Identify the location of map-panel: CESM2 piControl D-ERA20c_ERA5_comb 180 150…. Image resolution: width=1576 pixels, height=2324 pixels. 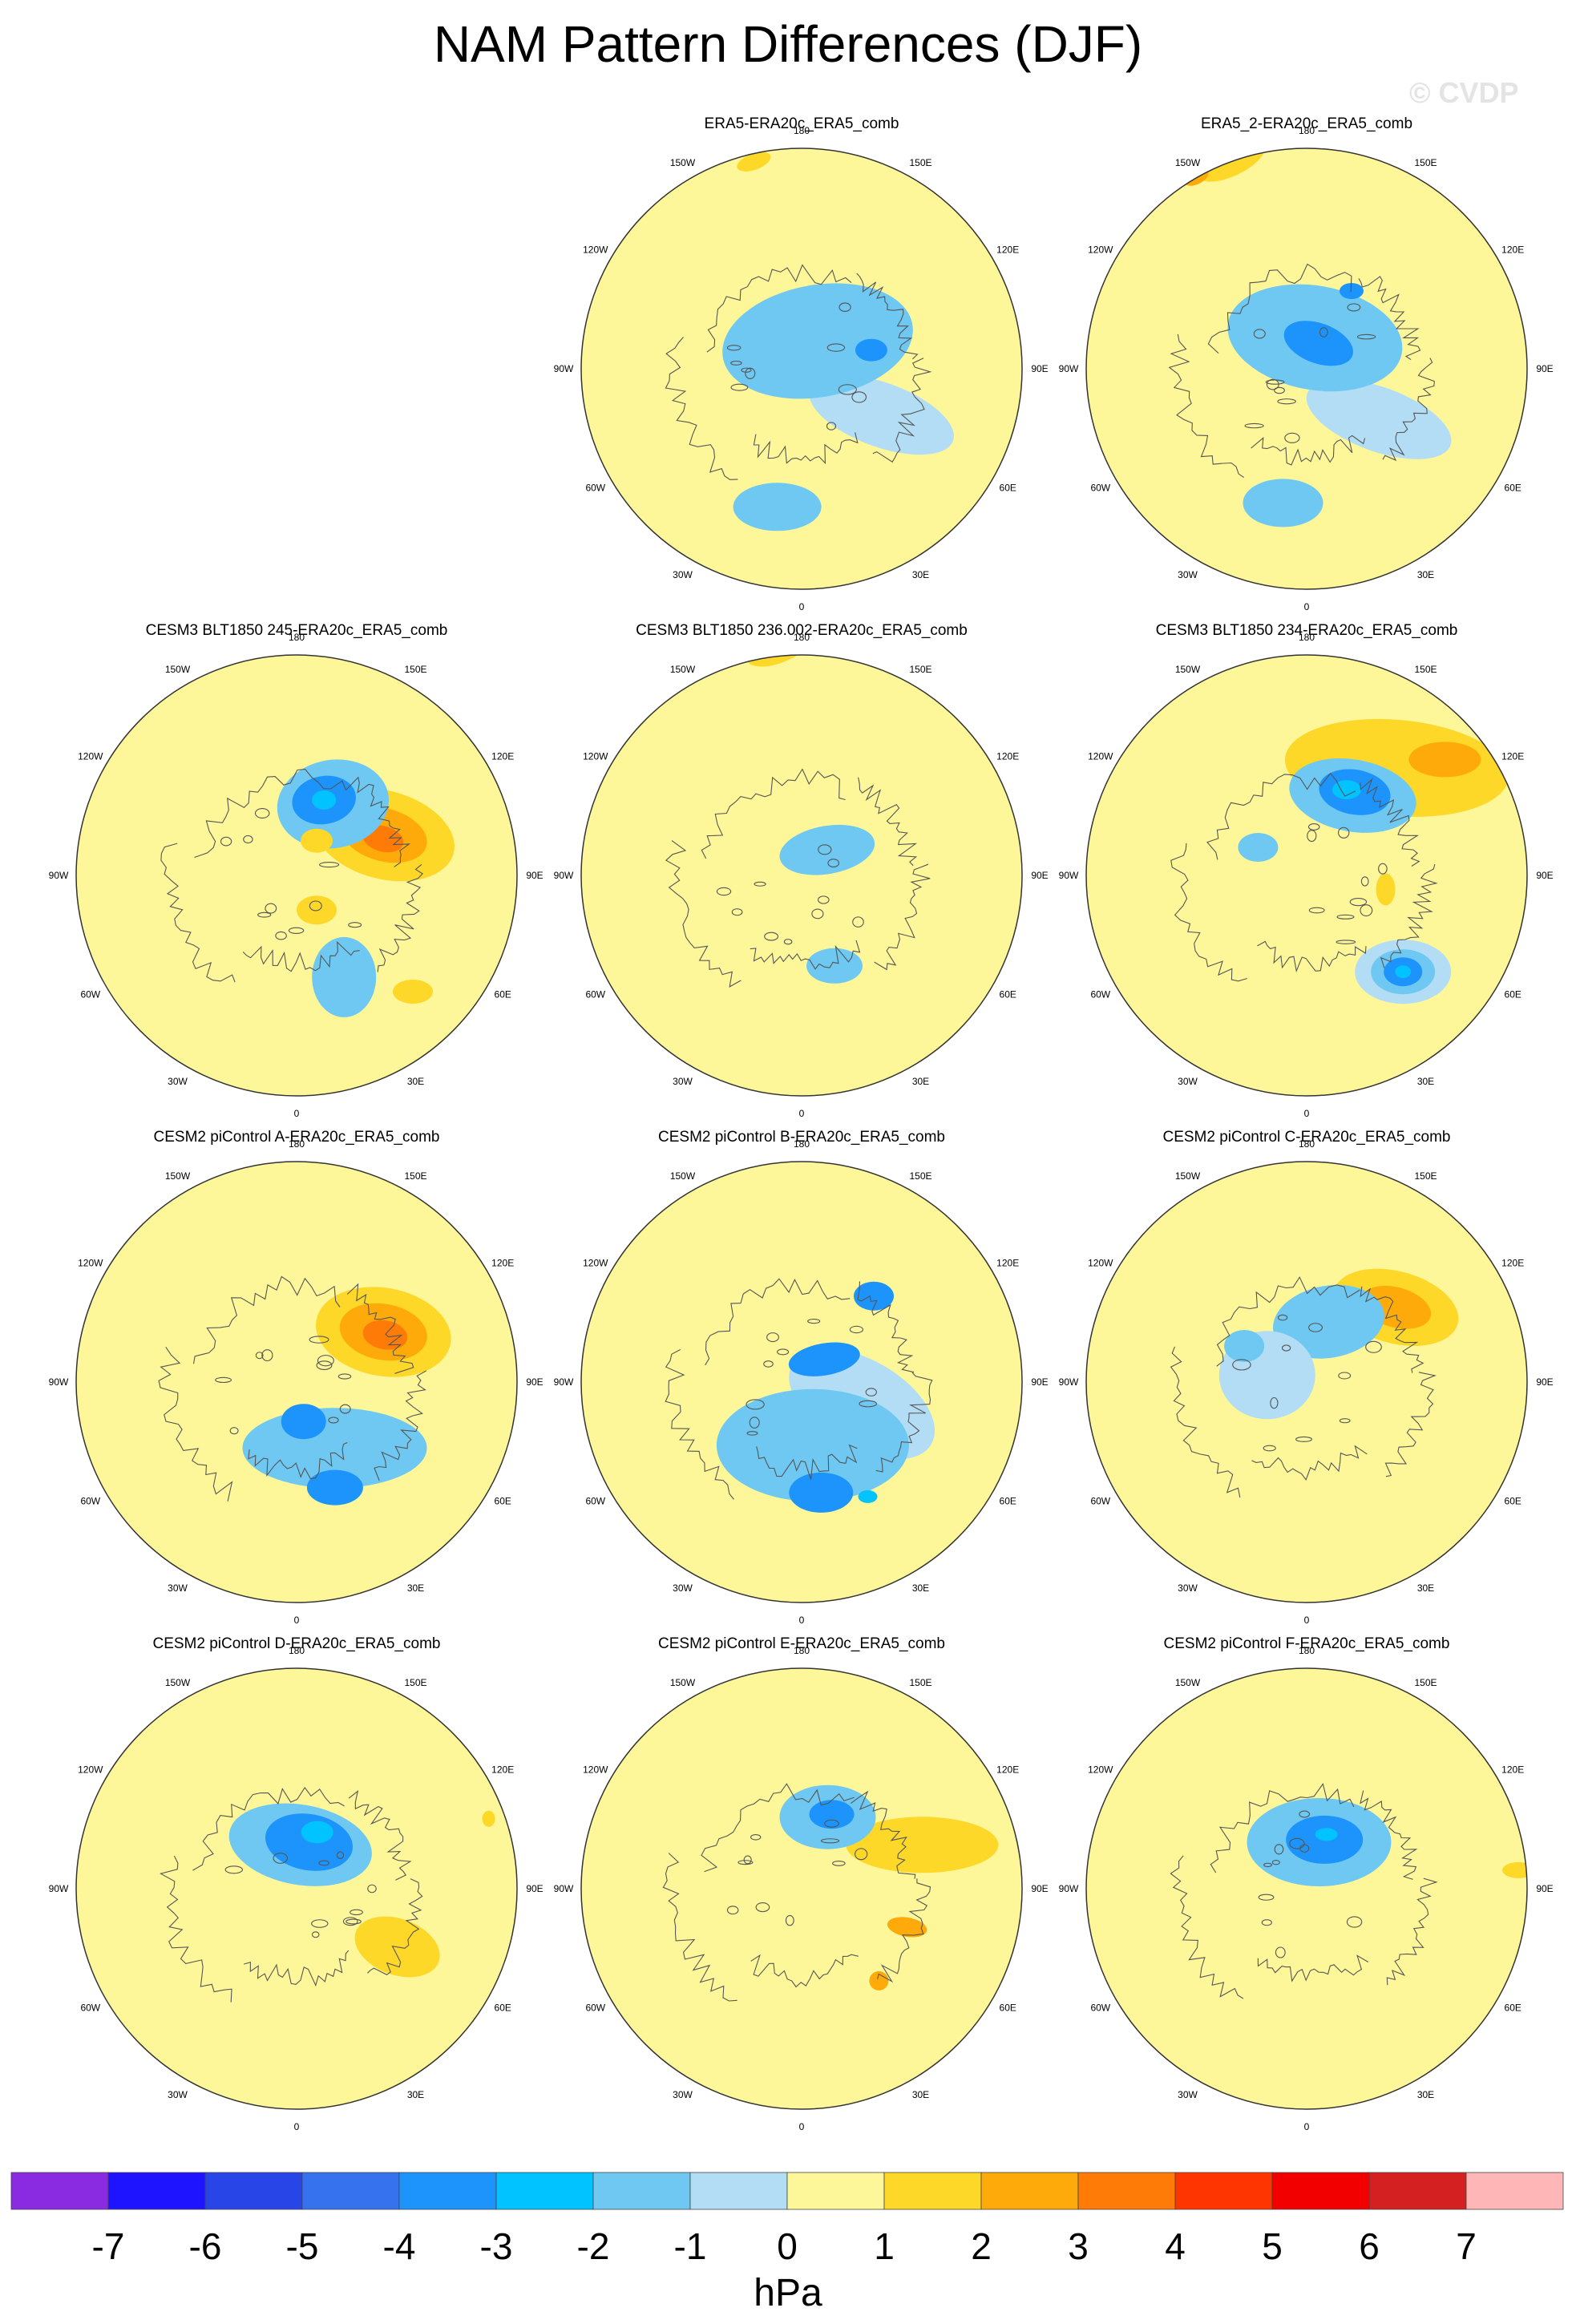
(296, 1889).